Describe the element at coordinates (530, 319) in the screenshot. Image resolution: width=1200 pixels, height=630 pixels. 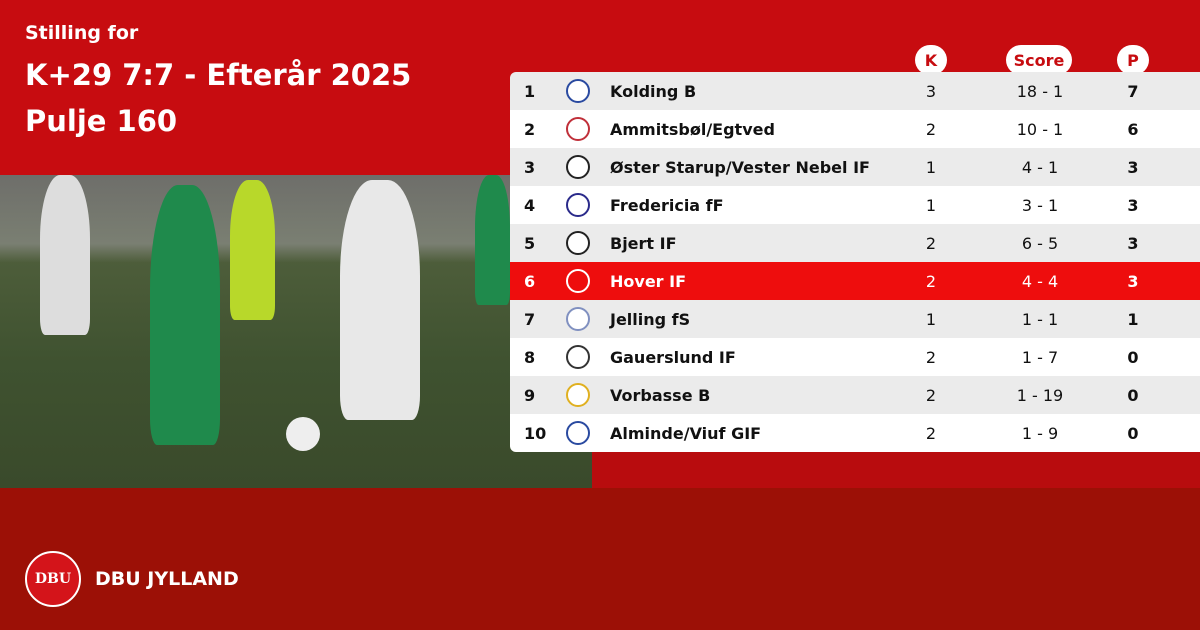
I see `position-cell: 7` at that location.